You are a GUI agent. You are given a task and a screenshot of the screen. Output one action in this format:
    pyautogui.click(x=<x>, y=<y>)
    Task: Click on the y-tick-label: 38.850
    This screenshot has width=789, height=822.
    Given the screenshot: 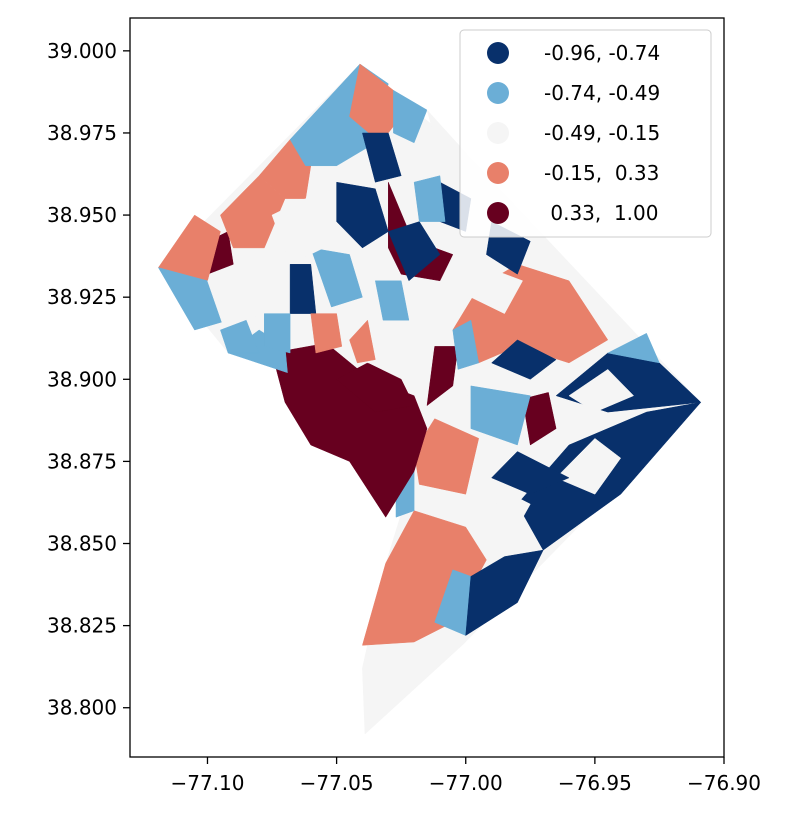 What is the action you would take?
    pyautogui.click(x=82, y=544)
    